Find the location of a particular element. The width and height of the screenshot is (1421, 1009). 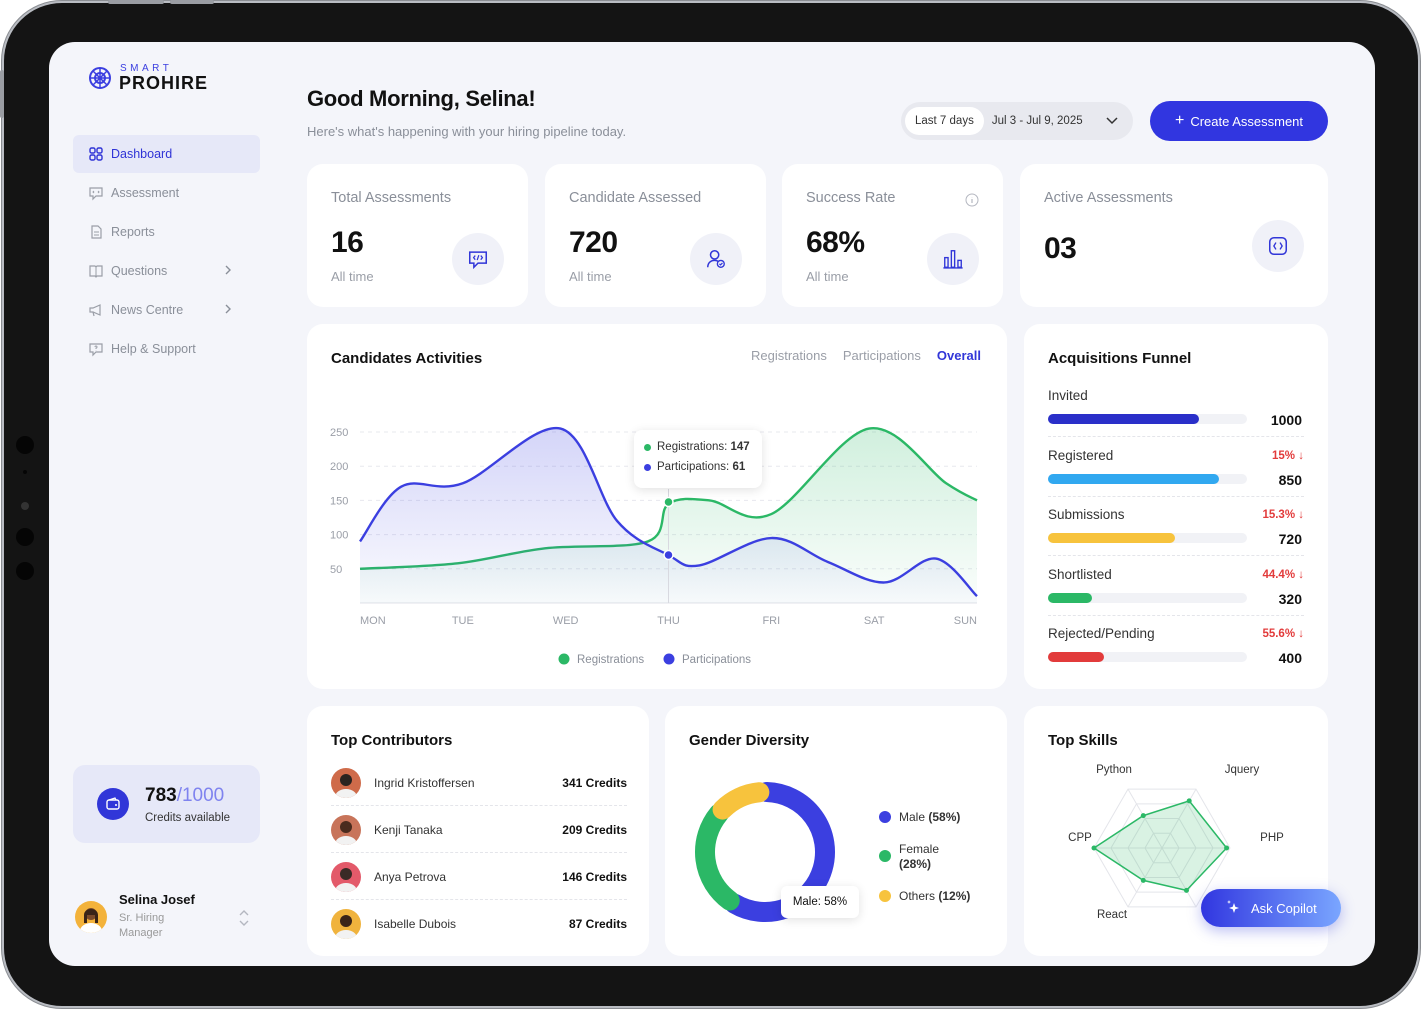

section-title: Gender Diversity is located at coordinates (749, 740).